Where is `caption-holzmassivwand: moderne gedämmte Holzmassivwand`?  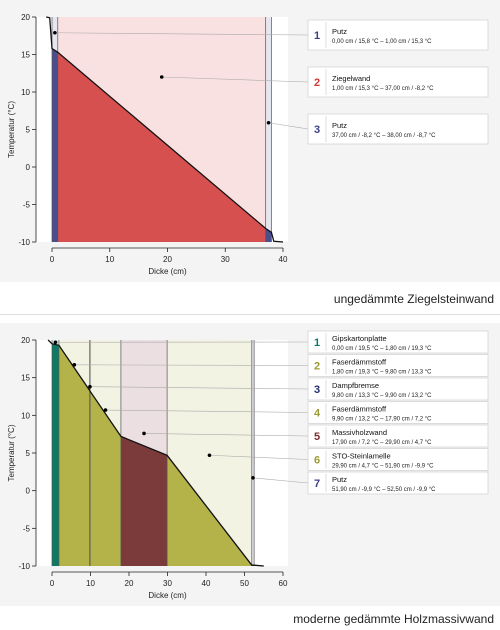 caption-holzmassivwand: moderne gedämmte Holzmassivwand is located at coordinates (393, 619).